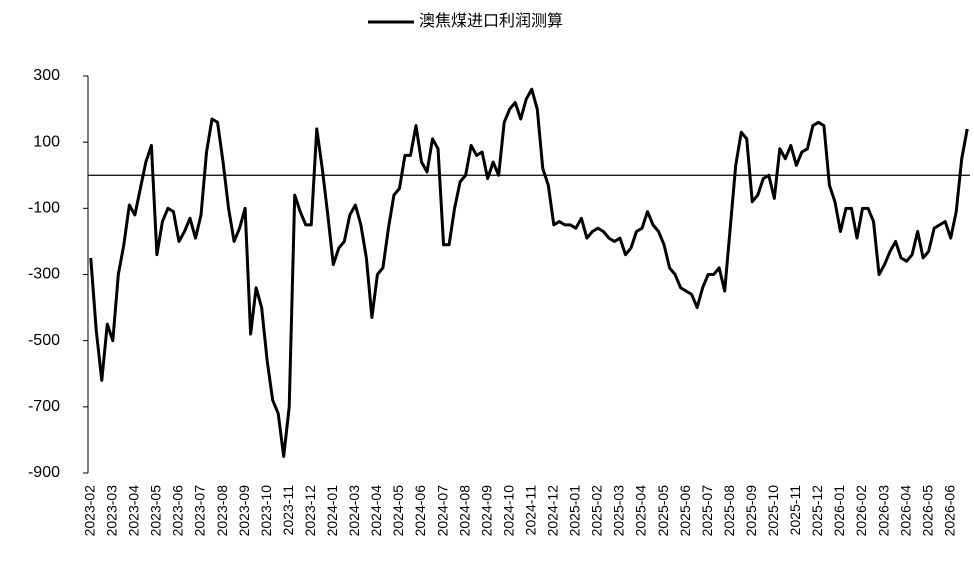  Describe the element at coordinates (44, 340) in the screenshot. I see `y-tick-label: -500` at that location.